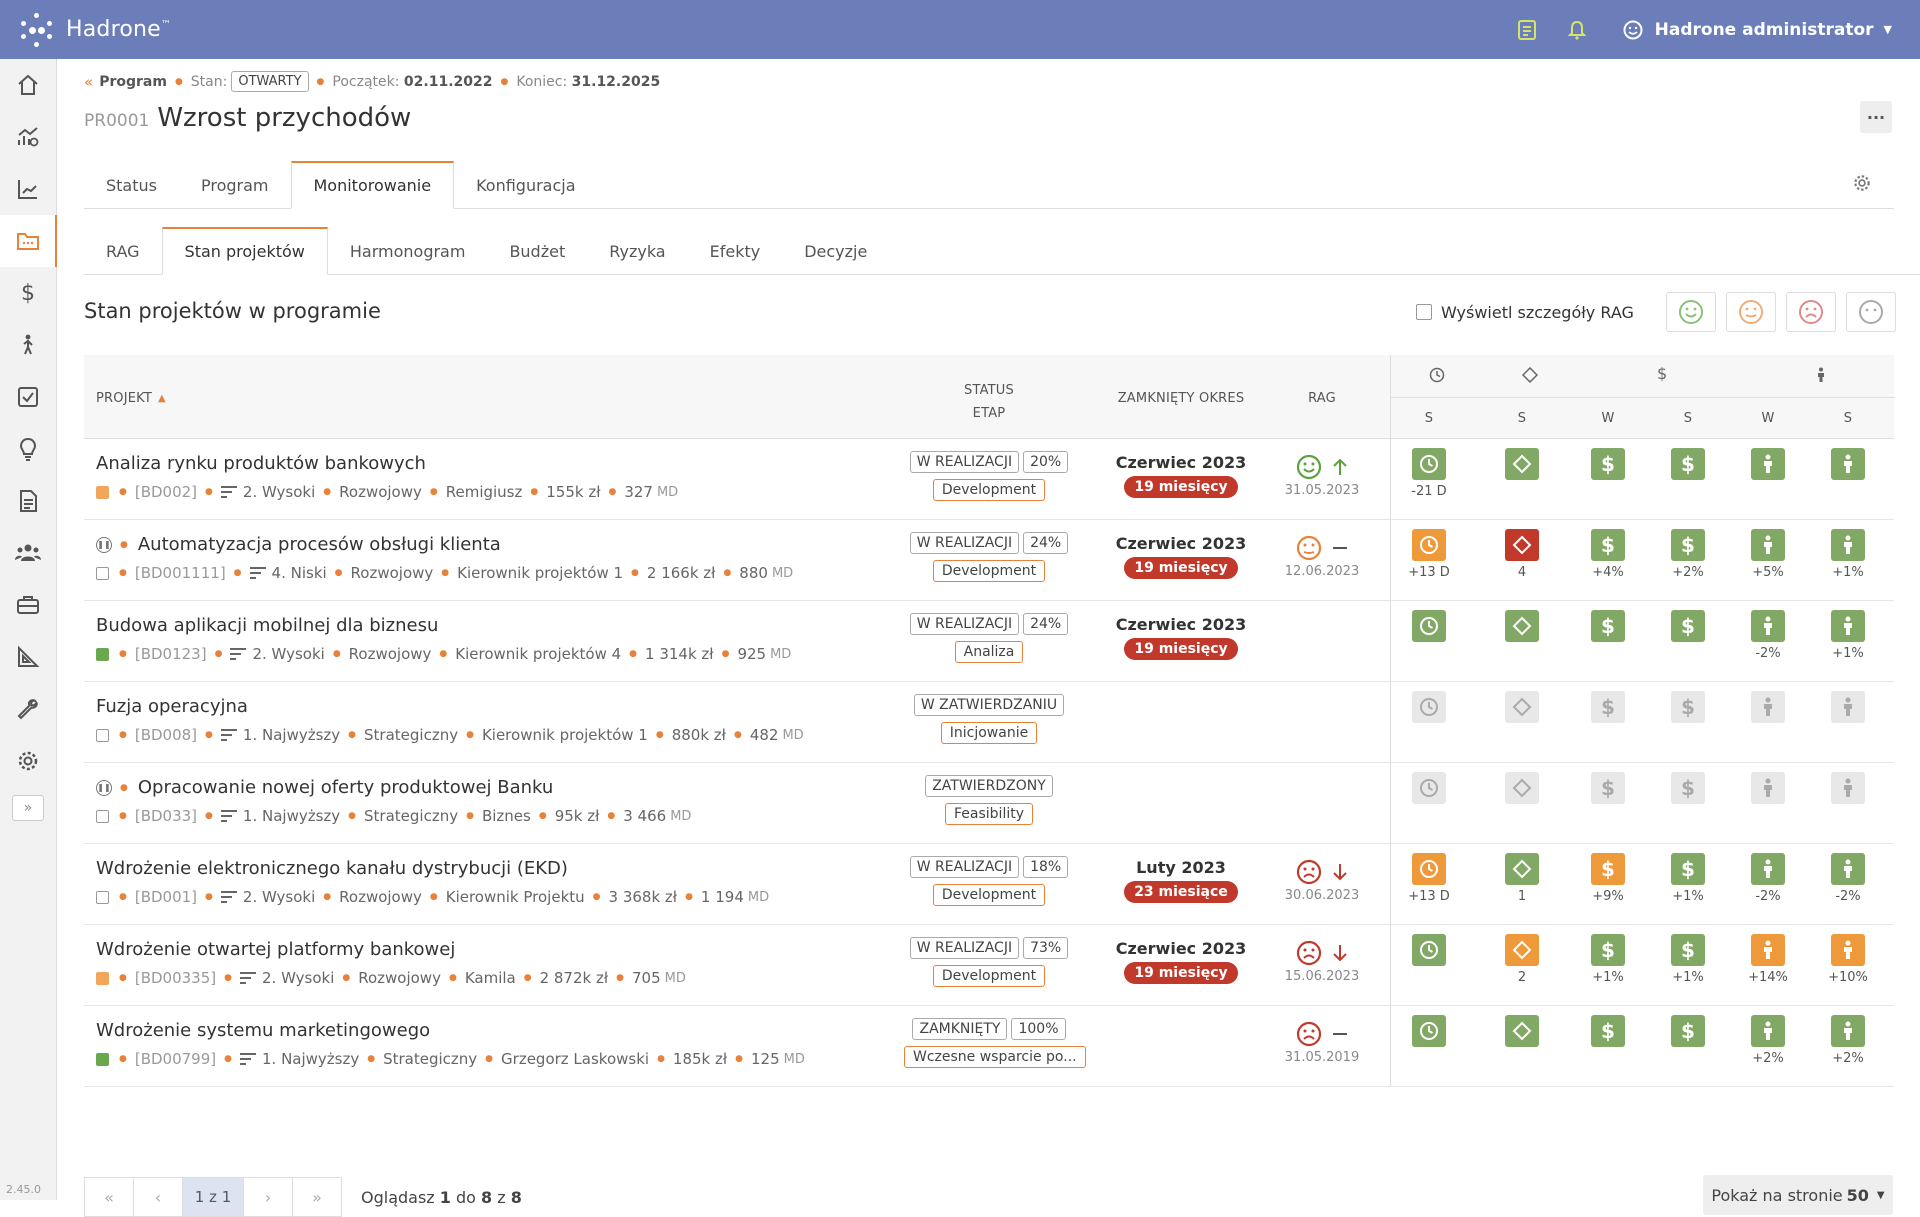  Describe the element at coordinates (1862, 185) in the screenshot. I see `settings-gear-icon` at that location.